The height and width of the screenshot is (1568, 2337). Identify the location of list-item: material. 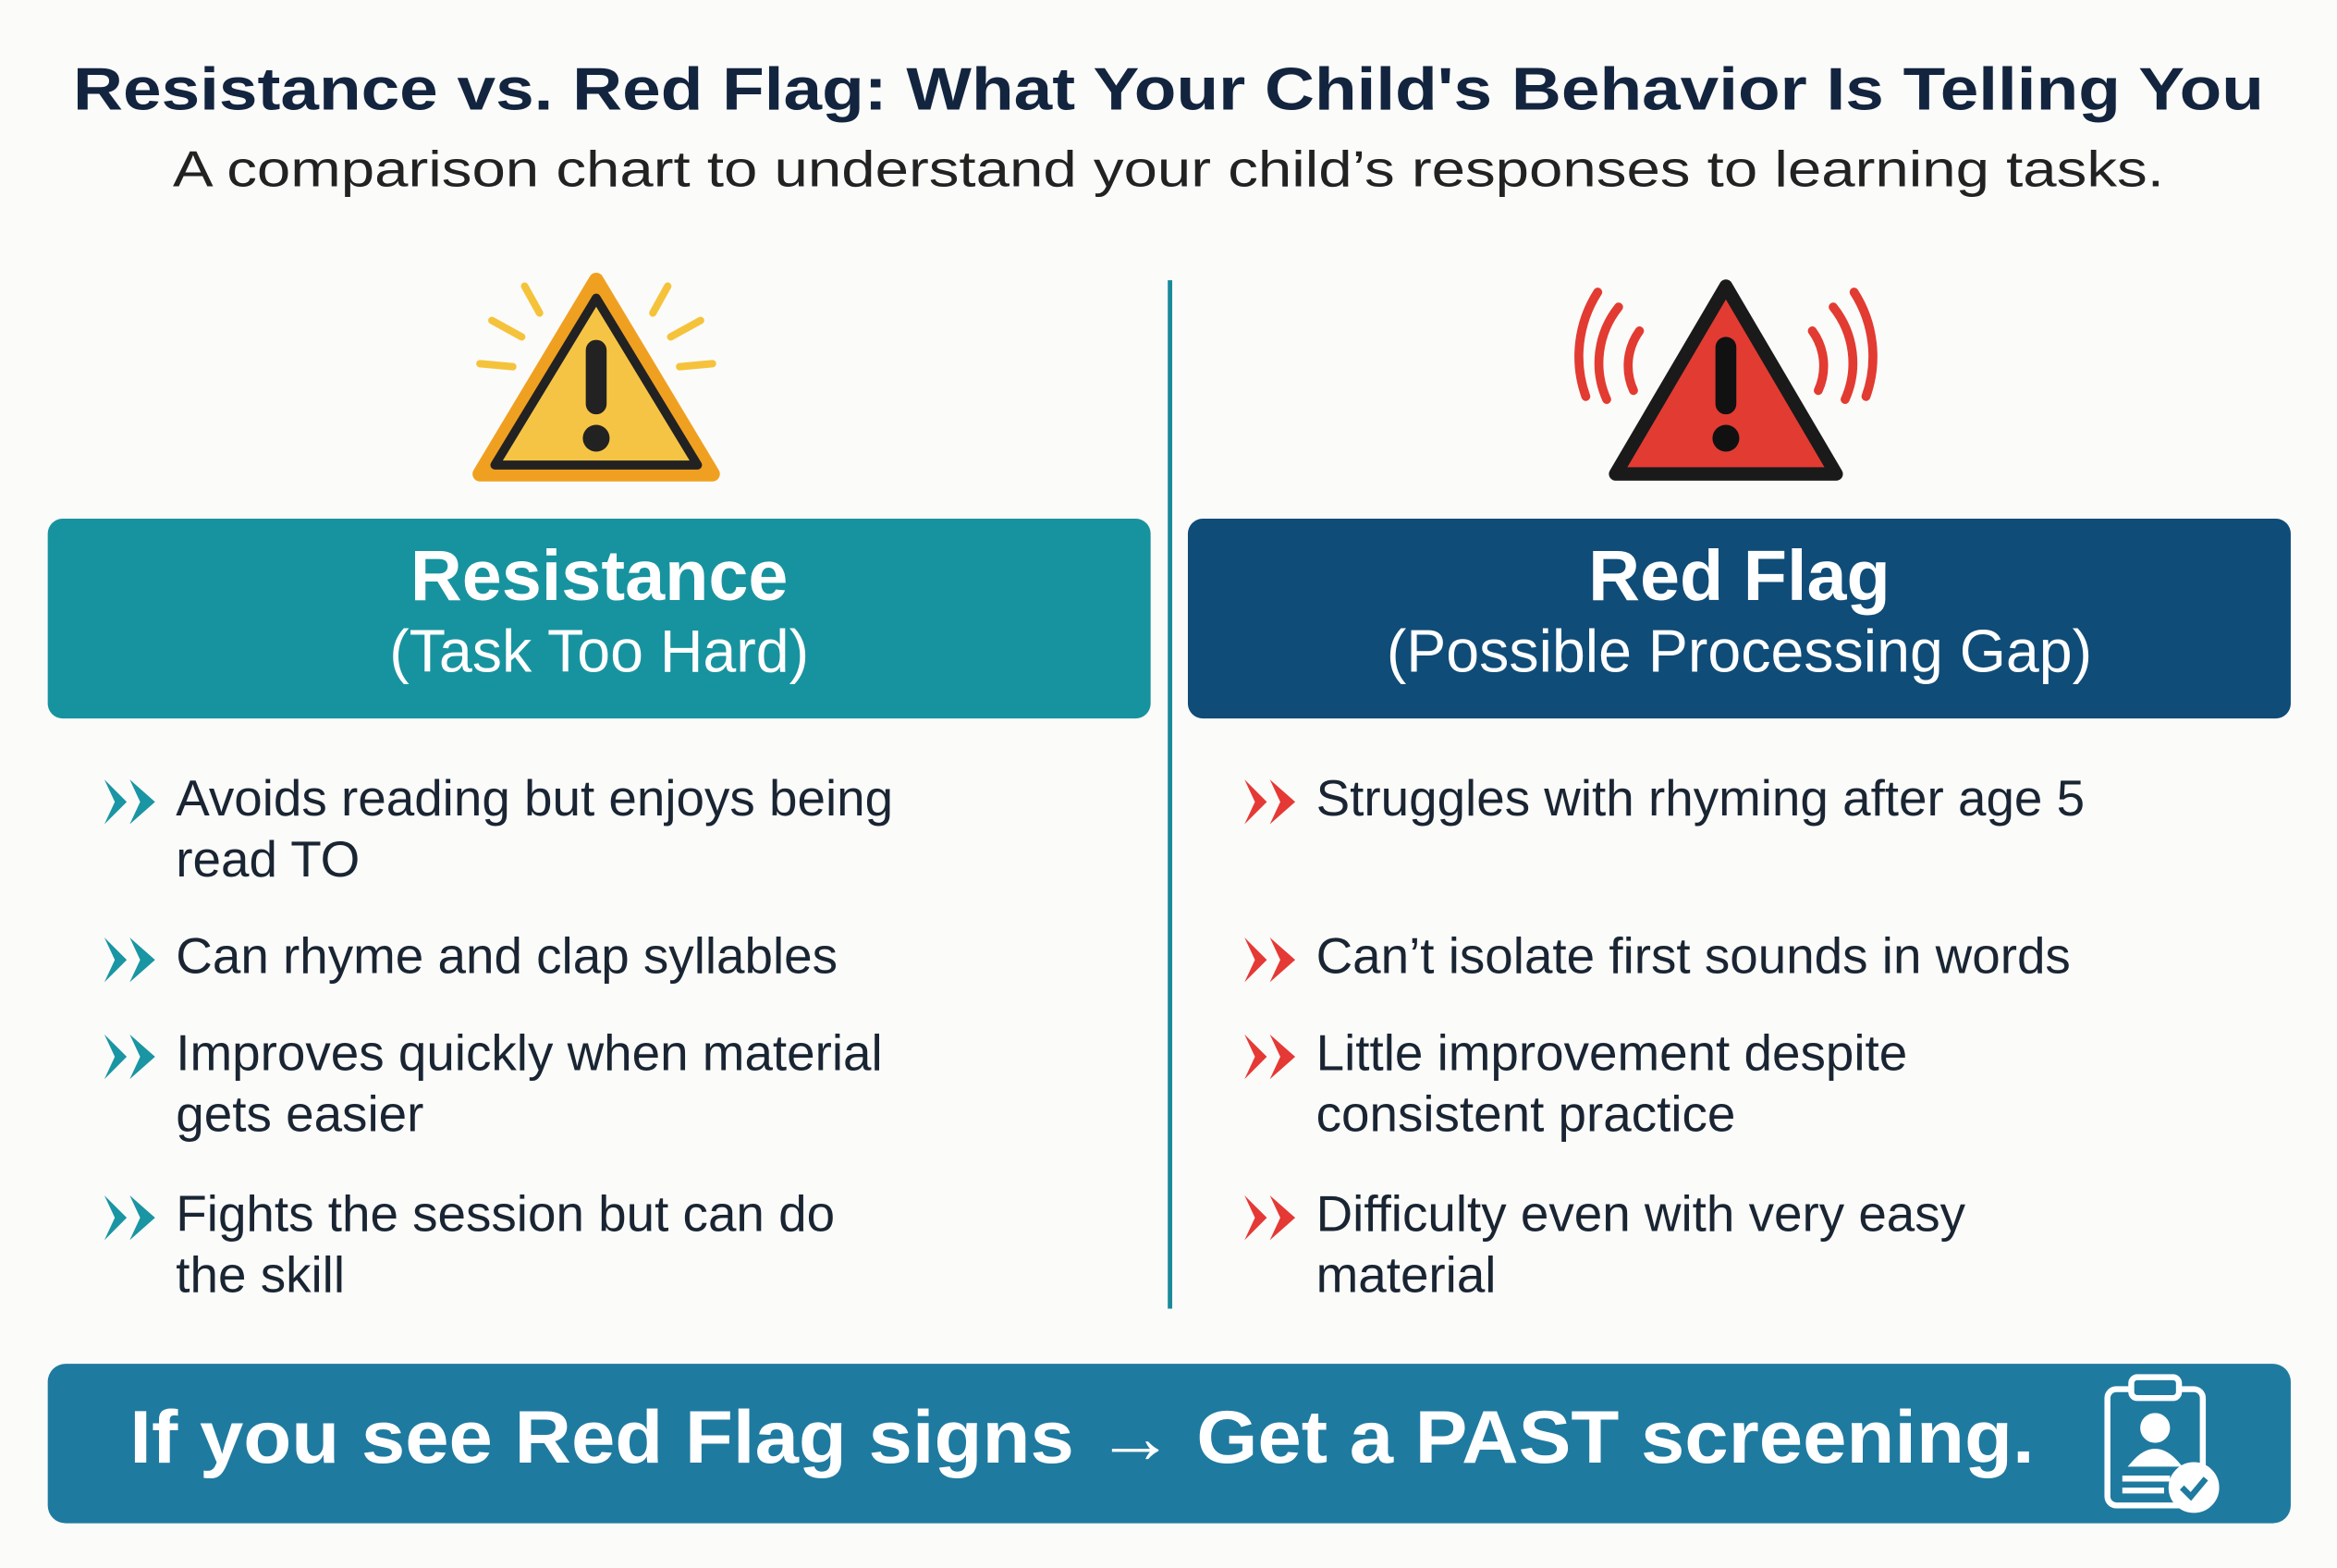
(1406, 1275).